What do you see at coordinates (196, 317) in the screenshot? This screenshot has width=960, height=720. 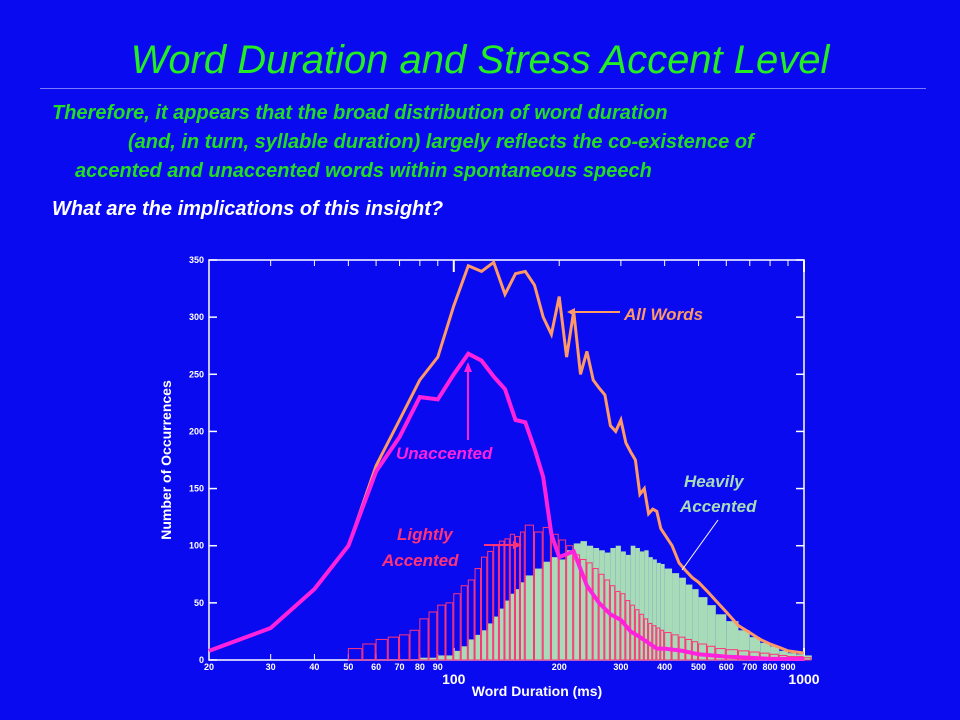 I see `y-tick-label: 300` at bounding box center [196, 317].